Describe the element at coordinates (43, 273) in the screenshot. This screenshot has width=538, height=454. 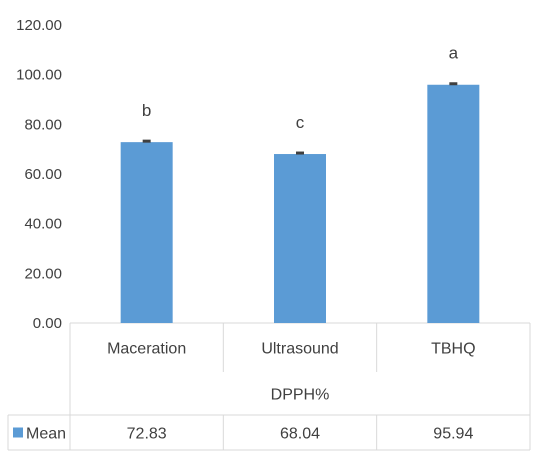
I see `y-tick-label: 20.00` at that location.